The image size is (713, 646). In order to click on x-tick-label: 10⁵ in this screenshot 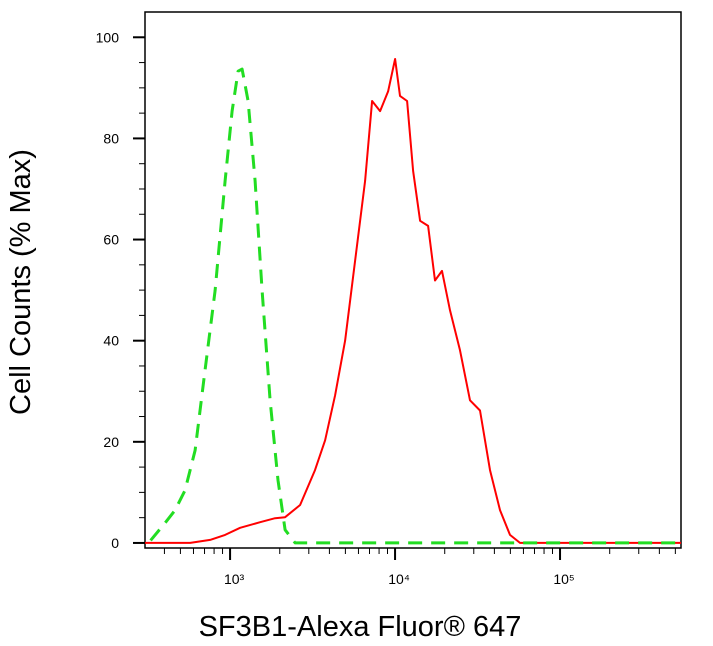, I will do `click(563, 579)`.